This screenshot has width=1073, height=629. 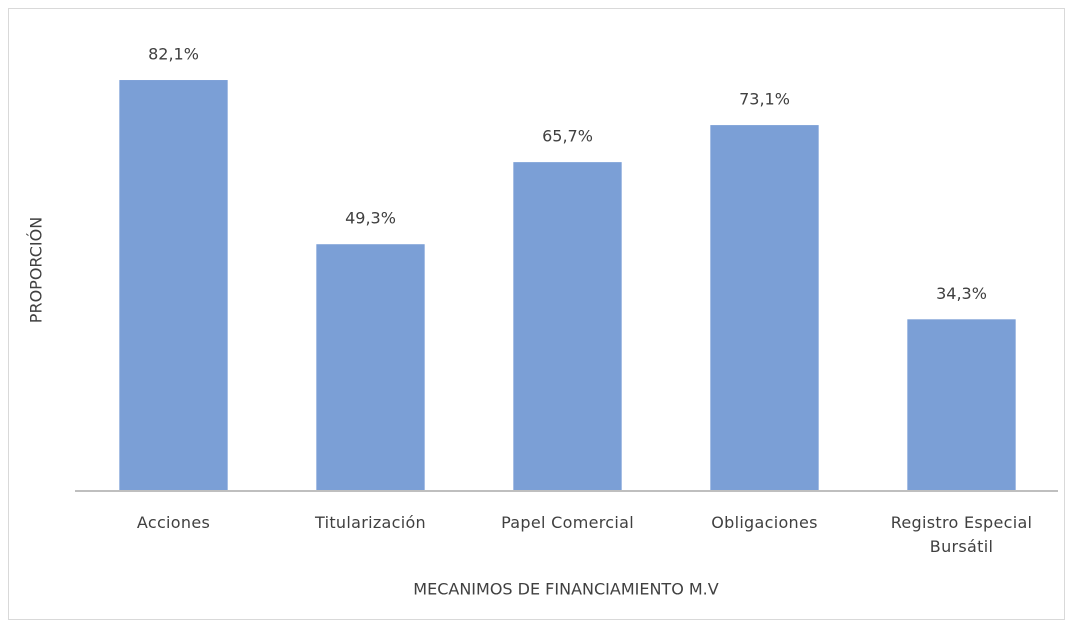 I want to click on data-label: 82,1%, so click(x=173, y=54).